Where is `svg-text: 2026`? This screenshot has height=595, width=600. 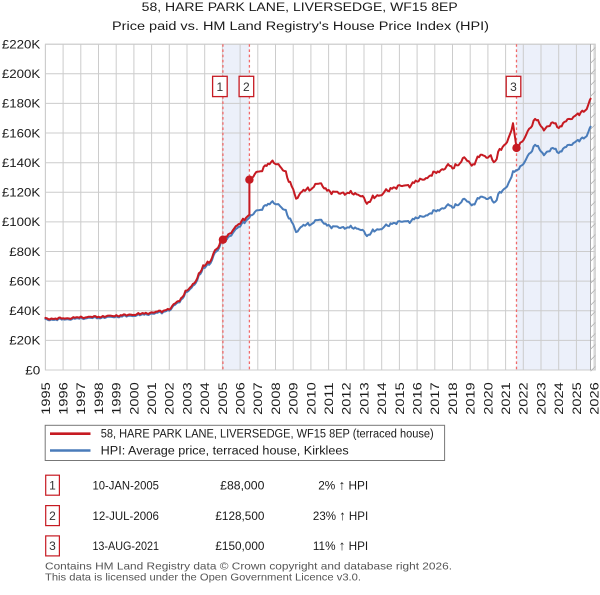
svg-text: 2026 is located at coordinates (594, 398).